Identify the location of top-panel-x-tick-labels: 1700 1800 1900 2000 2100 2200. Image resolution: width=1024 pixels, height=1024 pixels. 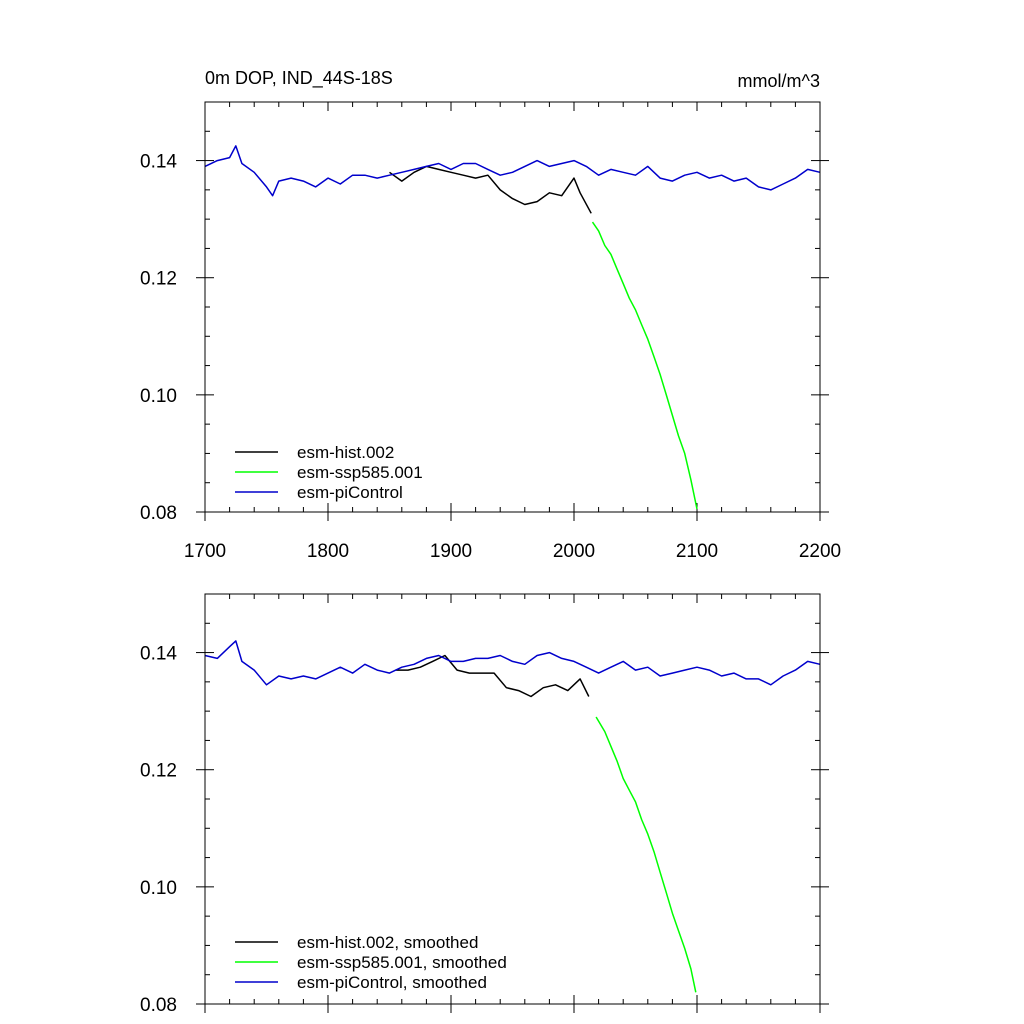
(512, 551).